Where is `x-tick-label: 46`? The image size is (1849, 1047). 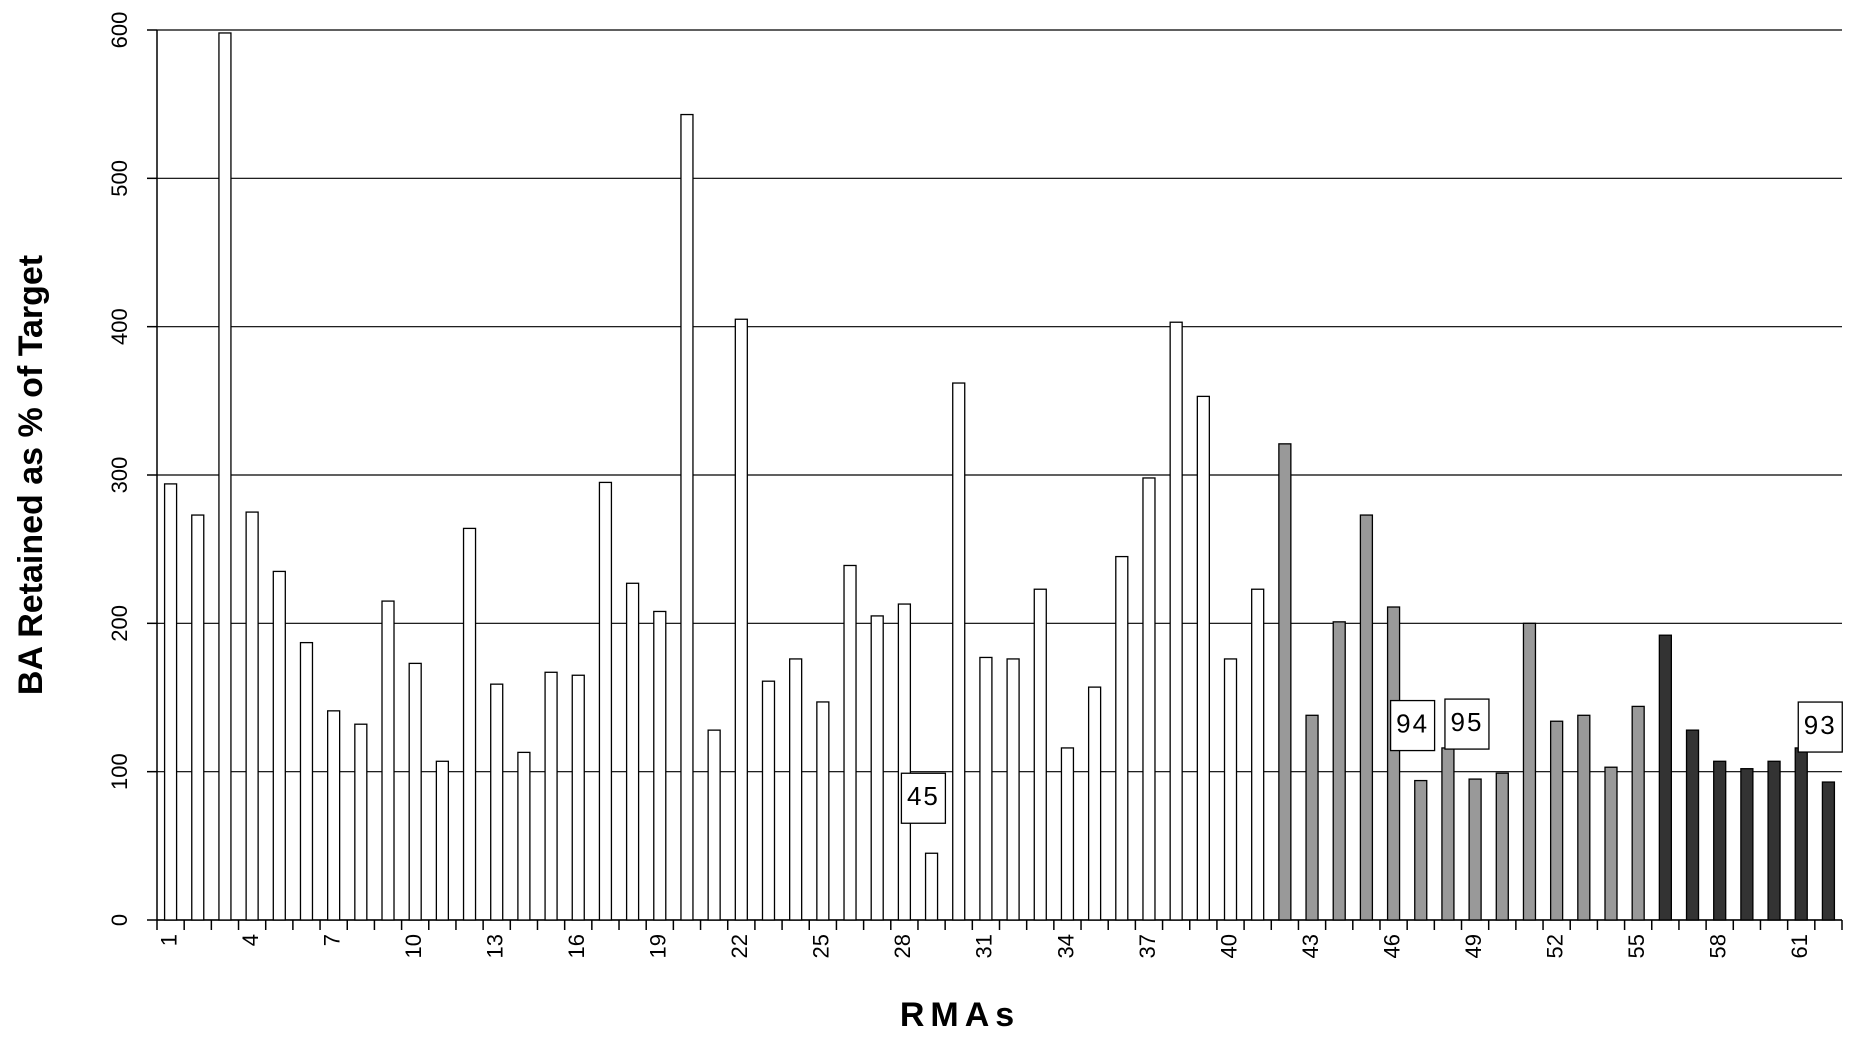
x-tick-label: 46 is located at coordinates (1391, 946).